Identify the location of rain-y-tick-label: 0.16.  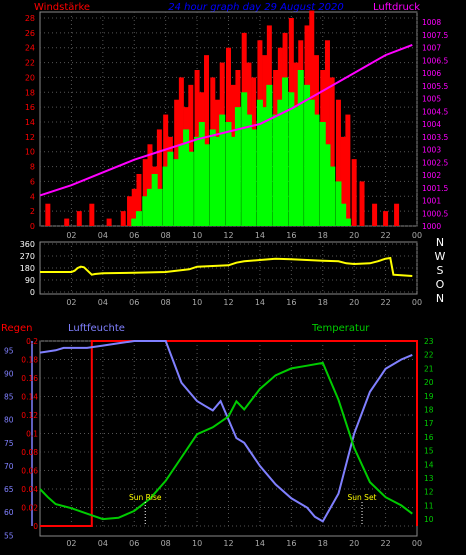
(29, 378).